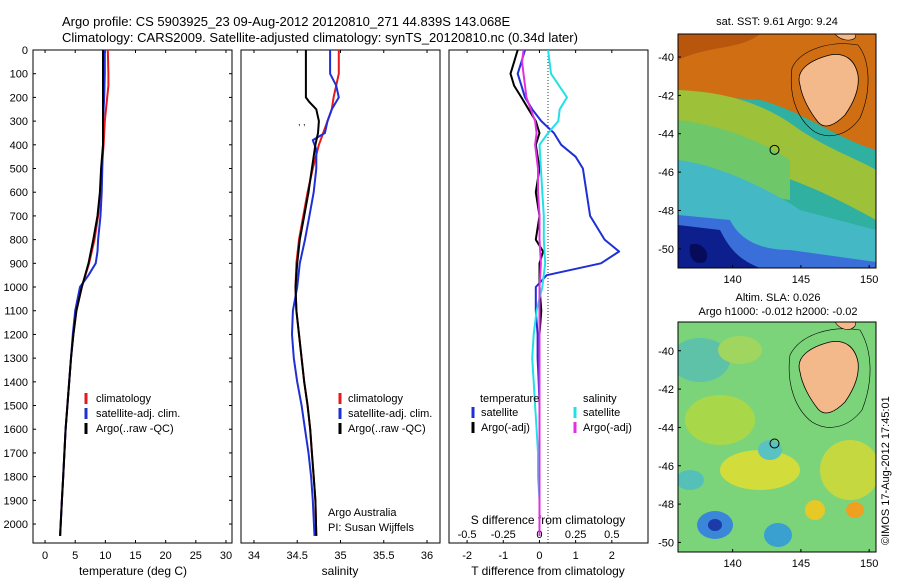 The width and height of the screenshot is (900, 580). I want to click on depth-tick-label: 300, so click(19, 122).